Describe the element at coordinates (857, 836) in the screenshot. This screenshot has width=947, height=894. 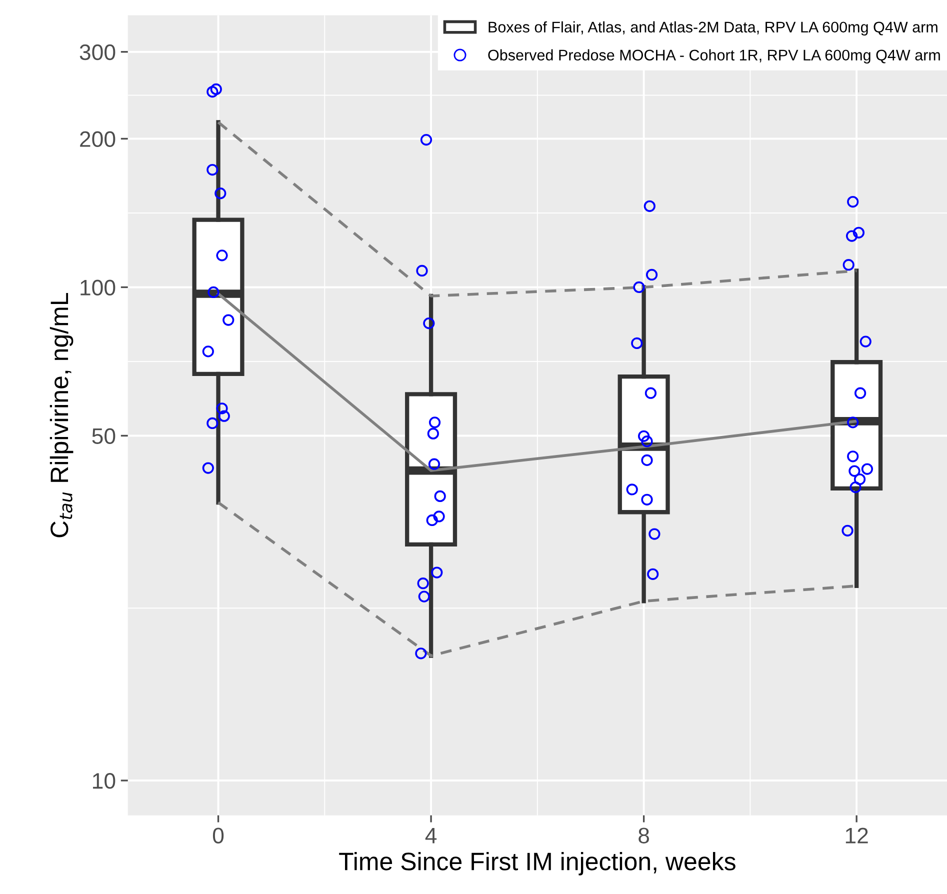
I see `x-tick-label: 12` at that location.